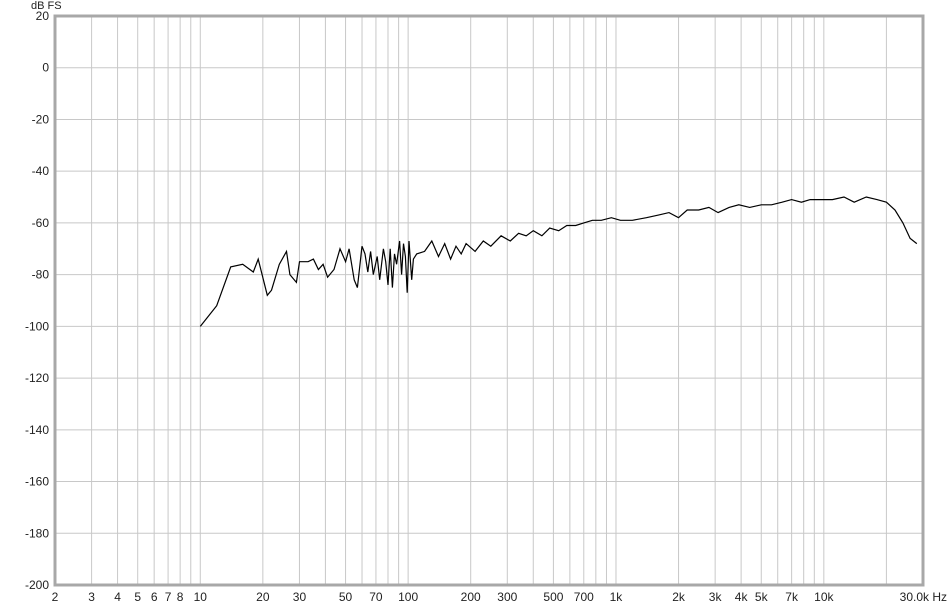 The image size is (949, 608). What do you see at coordinates (762, 597) in the screenshot?
I see `x-tick-label: 5k` at bounding box center [762, 597].